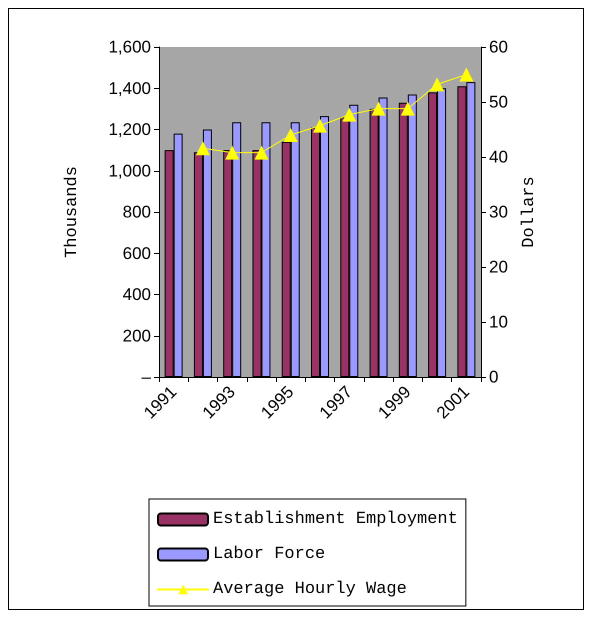 The height and width of the screenshot is (620, 594). What do you see at coordinates (310, 589) in the screenshot?
I see `legend-label: Average Hourly Wage` at bounding box center [310, 589].